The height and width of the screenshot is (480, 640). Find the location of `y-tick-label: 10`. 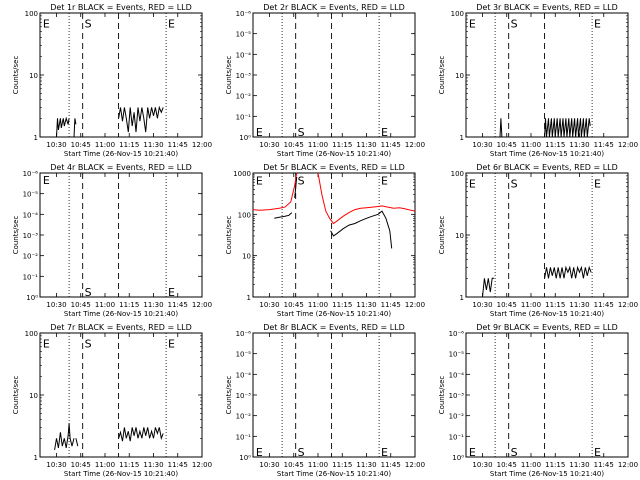

y-tick-label: 10 is located at coordinates (459, 76).